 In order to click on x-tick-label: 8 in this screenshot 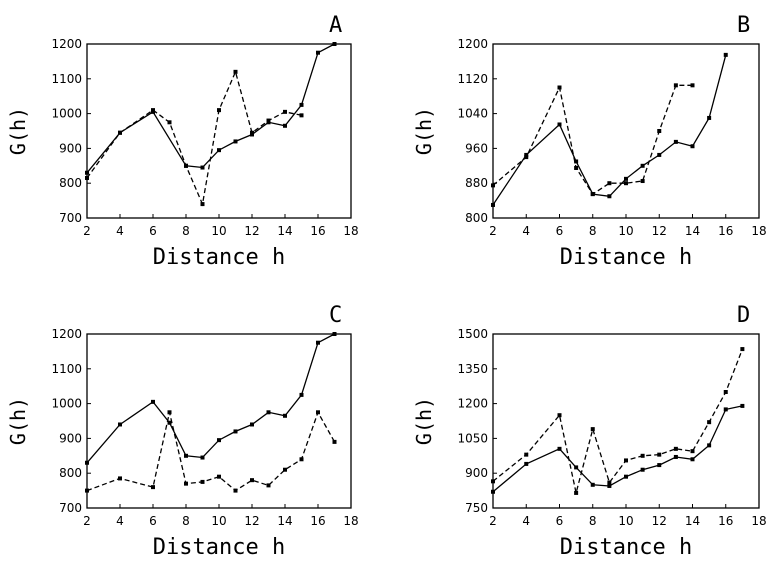, I will do `click(593, 521)`.